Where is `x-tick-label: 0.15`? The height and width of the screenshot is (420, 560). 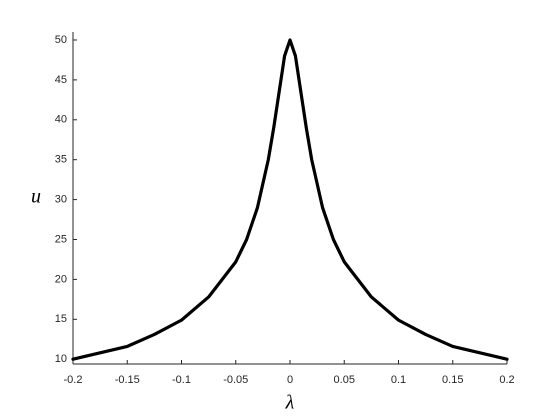 x-tick-label: 0.15 is located at coordinates (452, 380).